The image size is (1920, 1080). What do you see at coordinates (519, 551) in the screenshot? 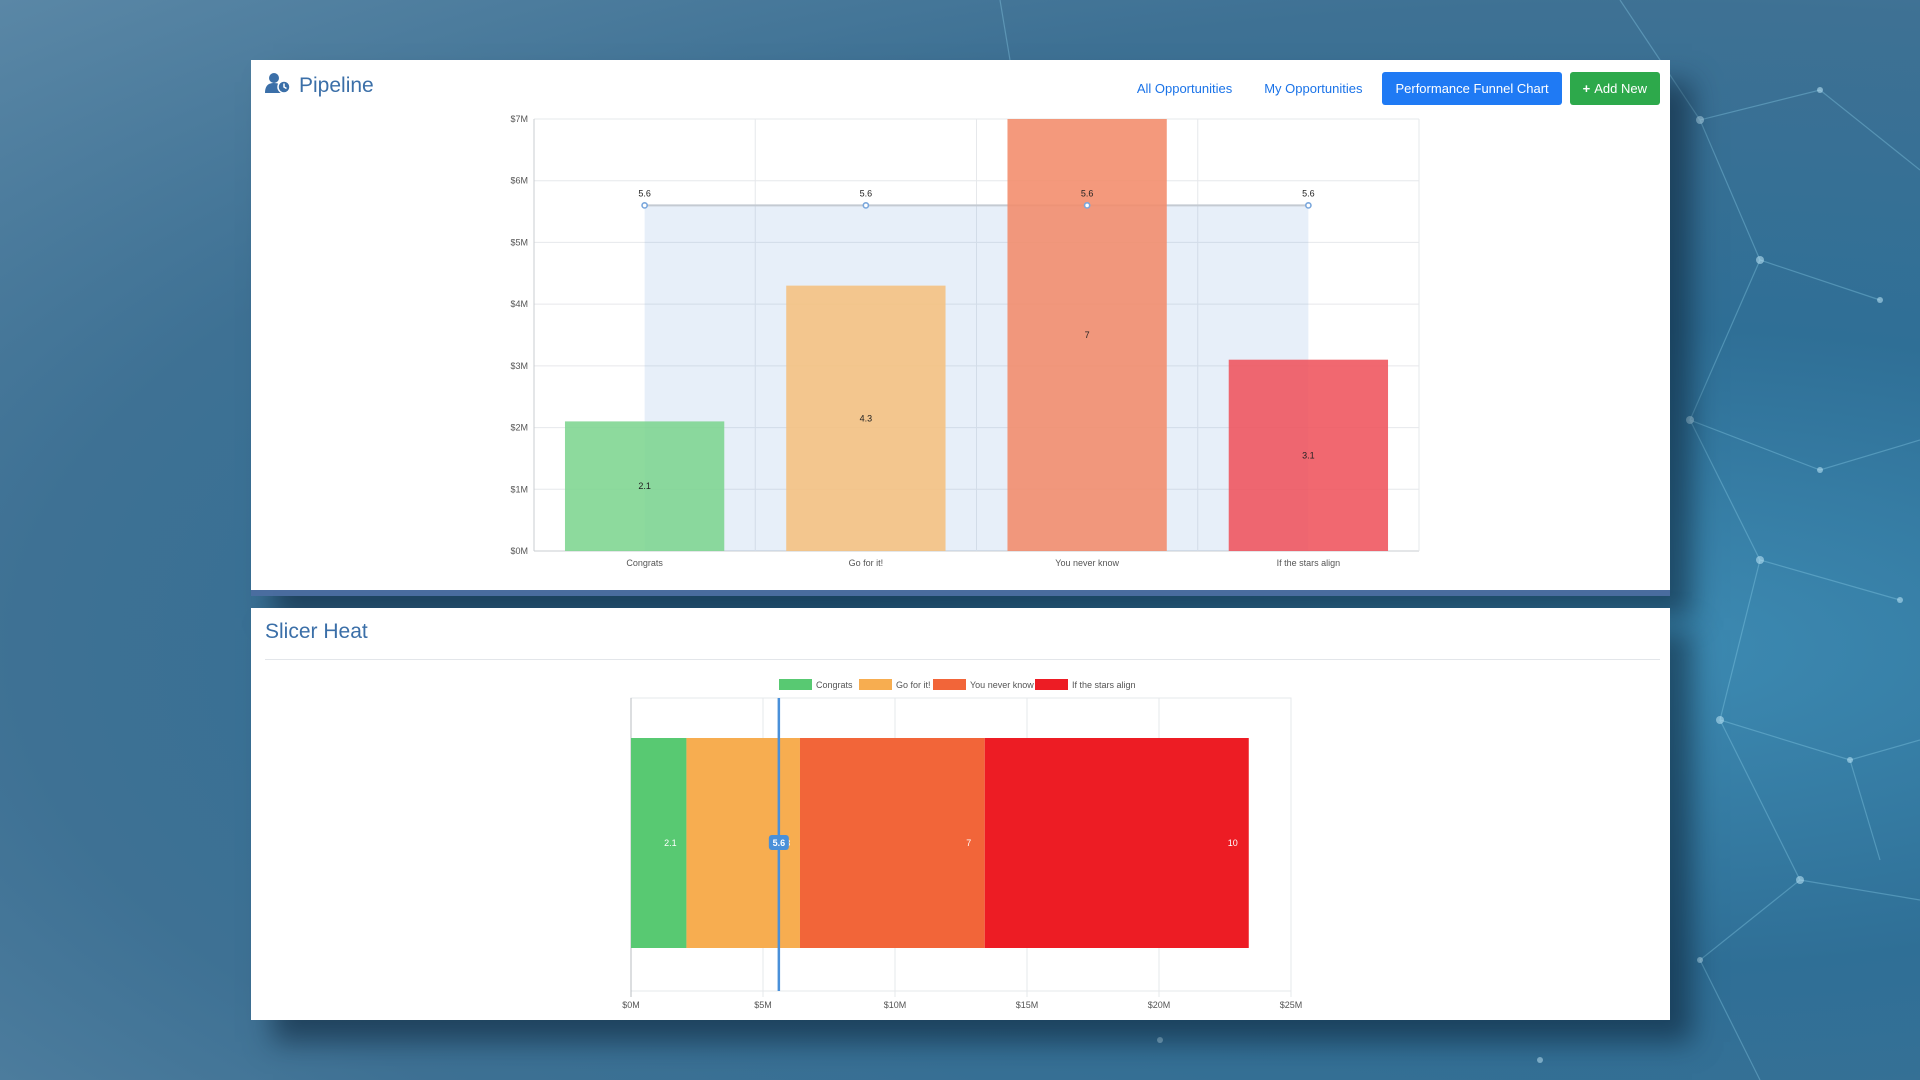
I see `y-tick-label: $0M` at bounding box center [519, 551].